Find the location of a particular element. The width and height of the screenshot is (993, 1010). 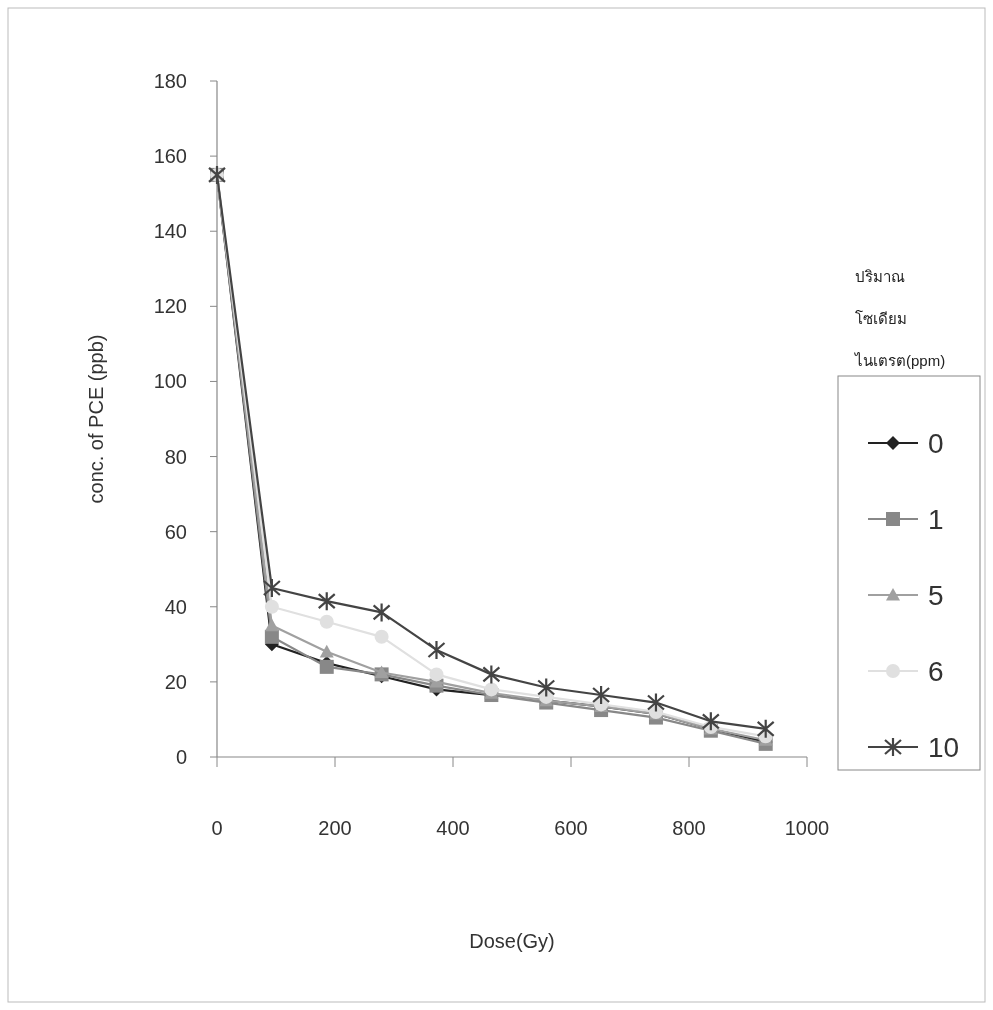

x-axis-title: Dose(Gy) is located at coordinates (512, 941).